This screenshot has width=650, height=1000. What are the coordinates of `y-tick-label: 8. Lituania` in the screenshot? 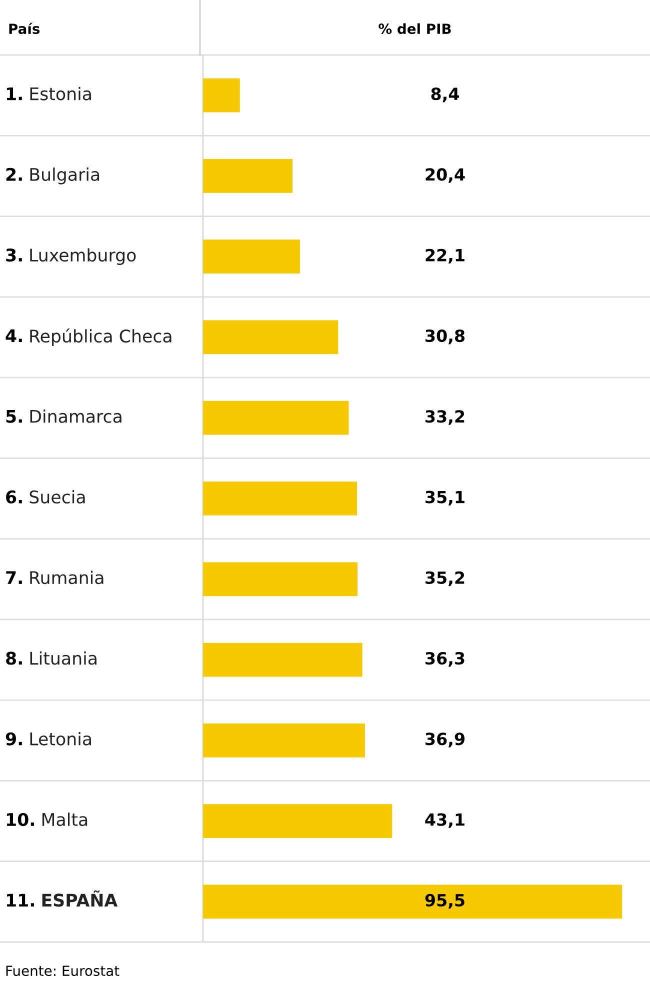 It's located at (51, 658).